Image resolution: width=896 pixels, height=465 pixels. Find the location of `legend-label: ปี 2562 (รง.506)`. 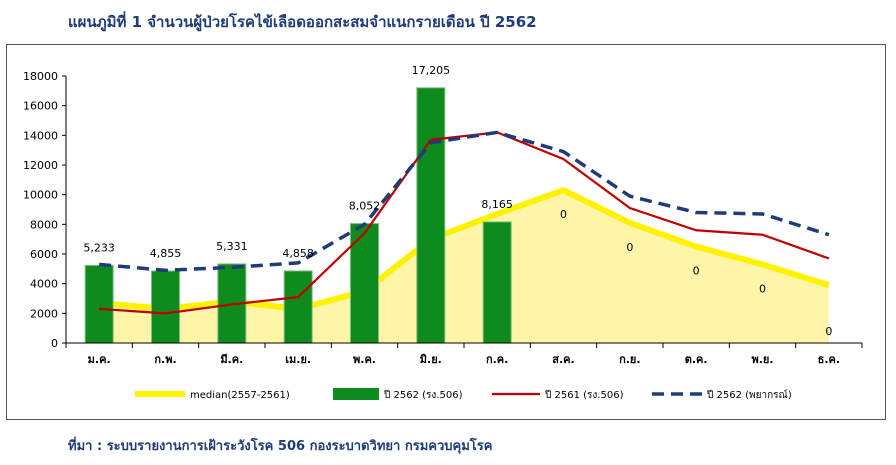

legend-label: ปี 2562 (รง.506) is located at coordinates (422, 395).